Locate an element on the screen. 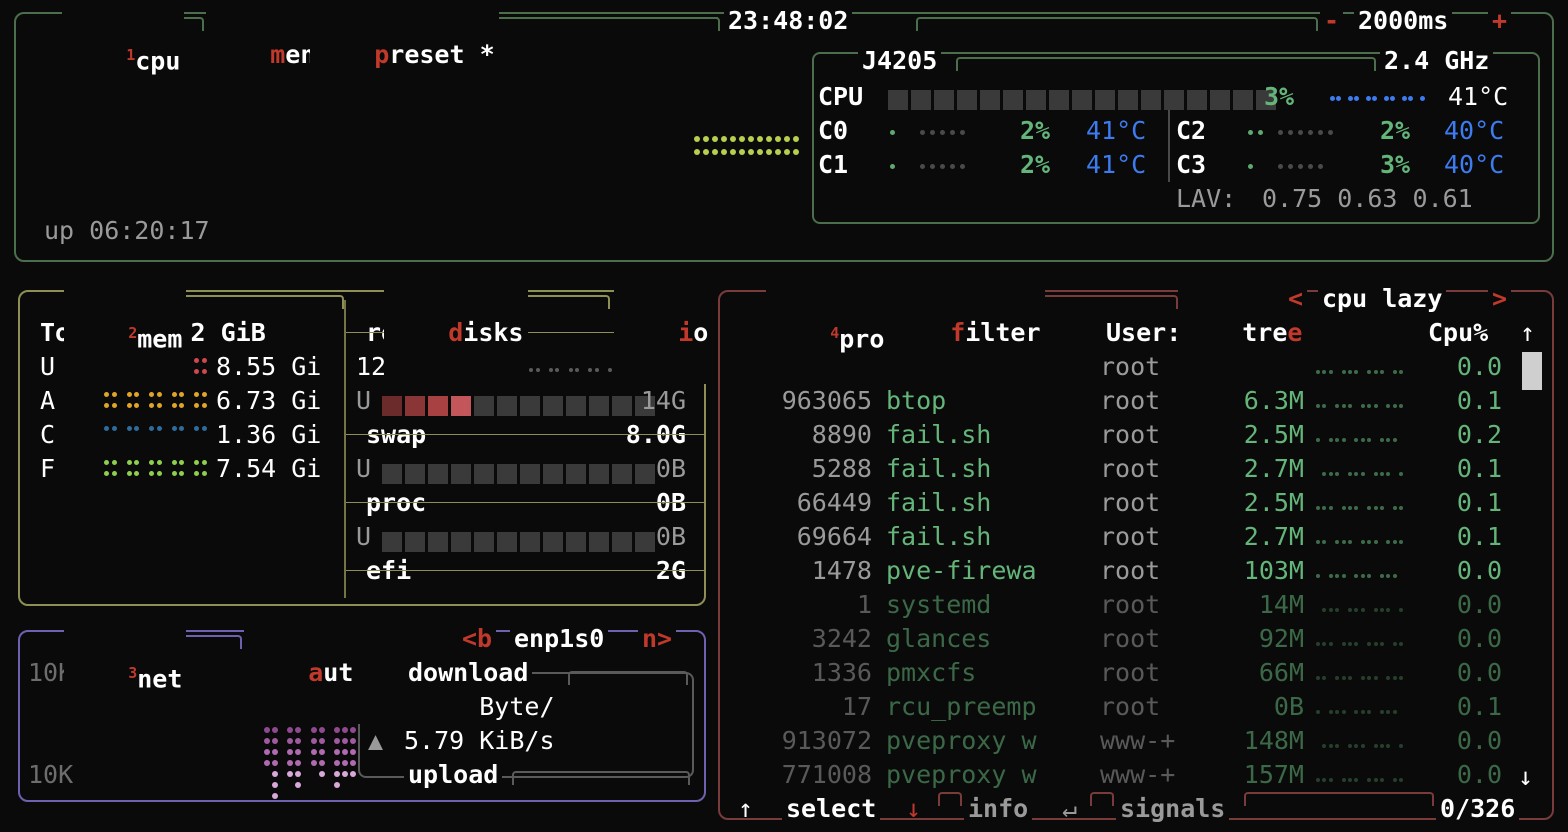 This screenshot has width=1568, height=832. proc-row-pid: 1 is located at coordinates (864, 604).